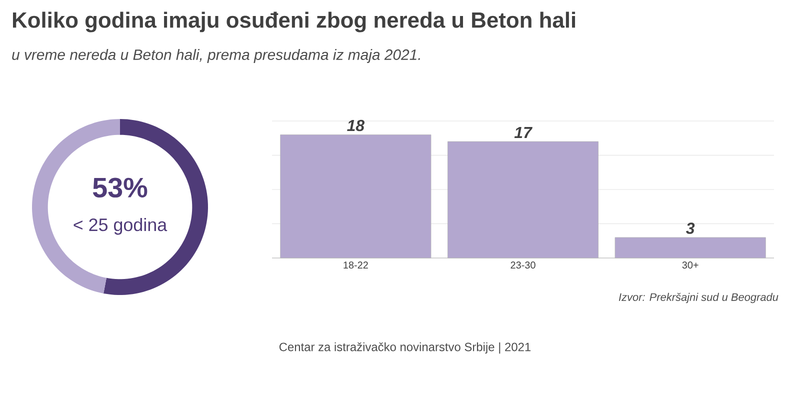  Describe the element at coordinates (216, 56) in the screenshot. I see `chart-subtitle: u vreme nereda u Beton hali, prema presudama iz maja 2021.` at that location.